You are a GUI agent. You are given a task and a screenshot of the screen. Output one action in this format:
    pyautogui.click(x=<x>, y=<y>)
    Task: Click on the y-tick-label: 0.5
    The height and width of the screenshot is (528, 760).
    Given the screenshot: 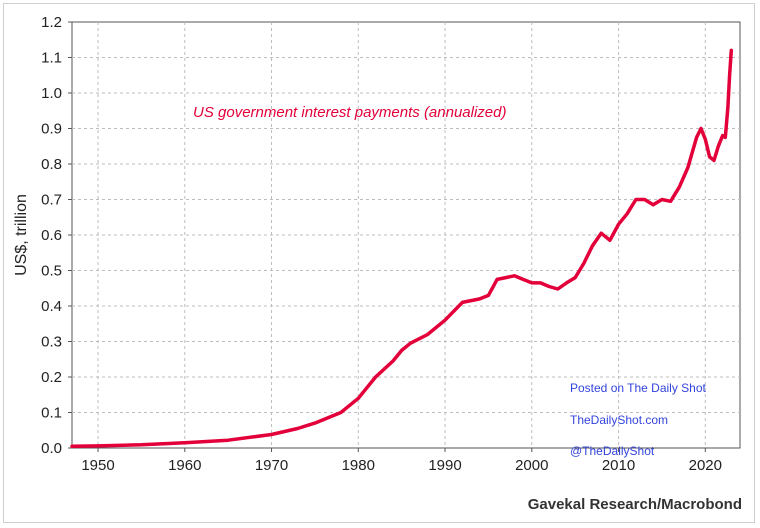 What is the action you would take?
    pyautogui.click(x=51, y=271)
    